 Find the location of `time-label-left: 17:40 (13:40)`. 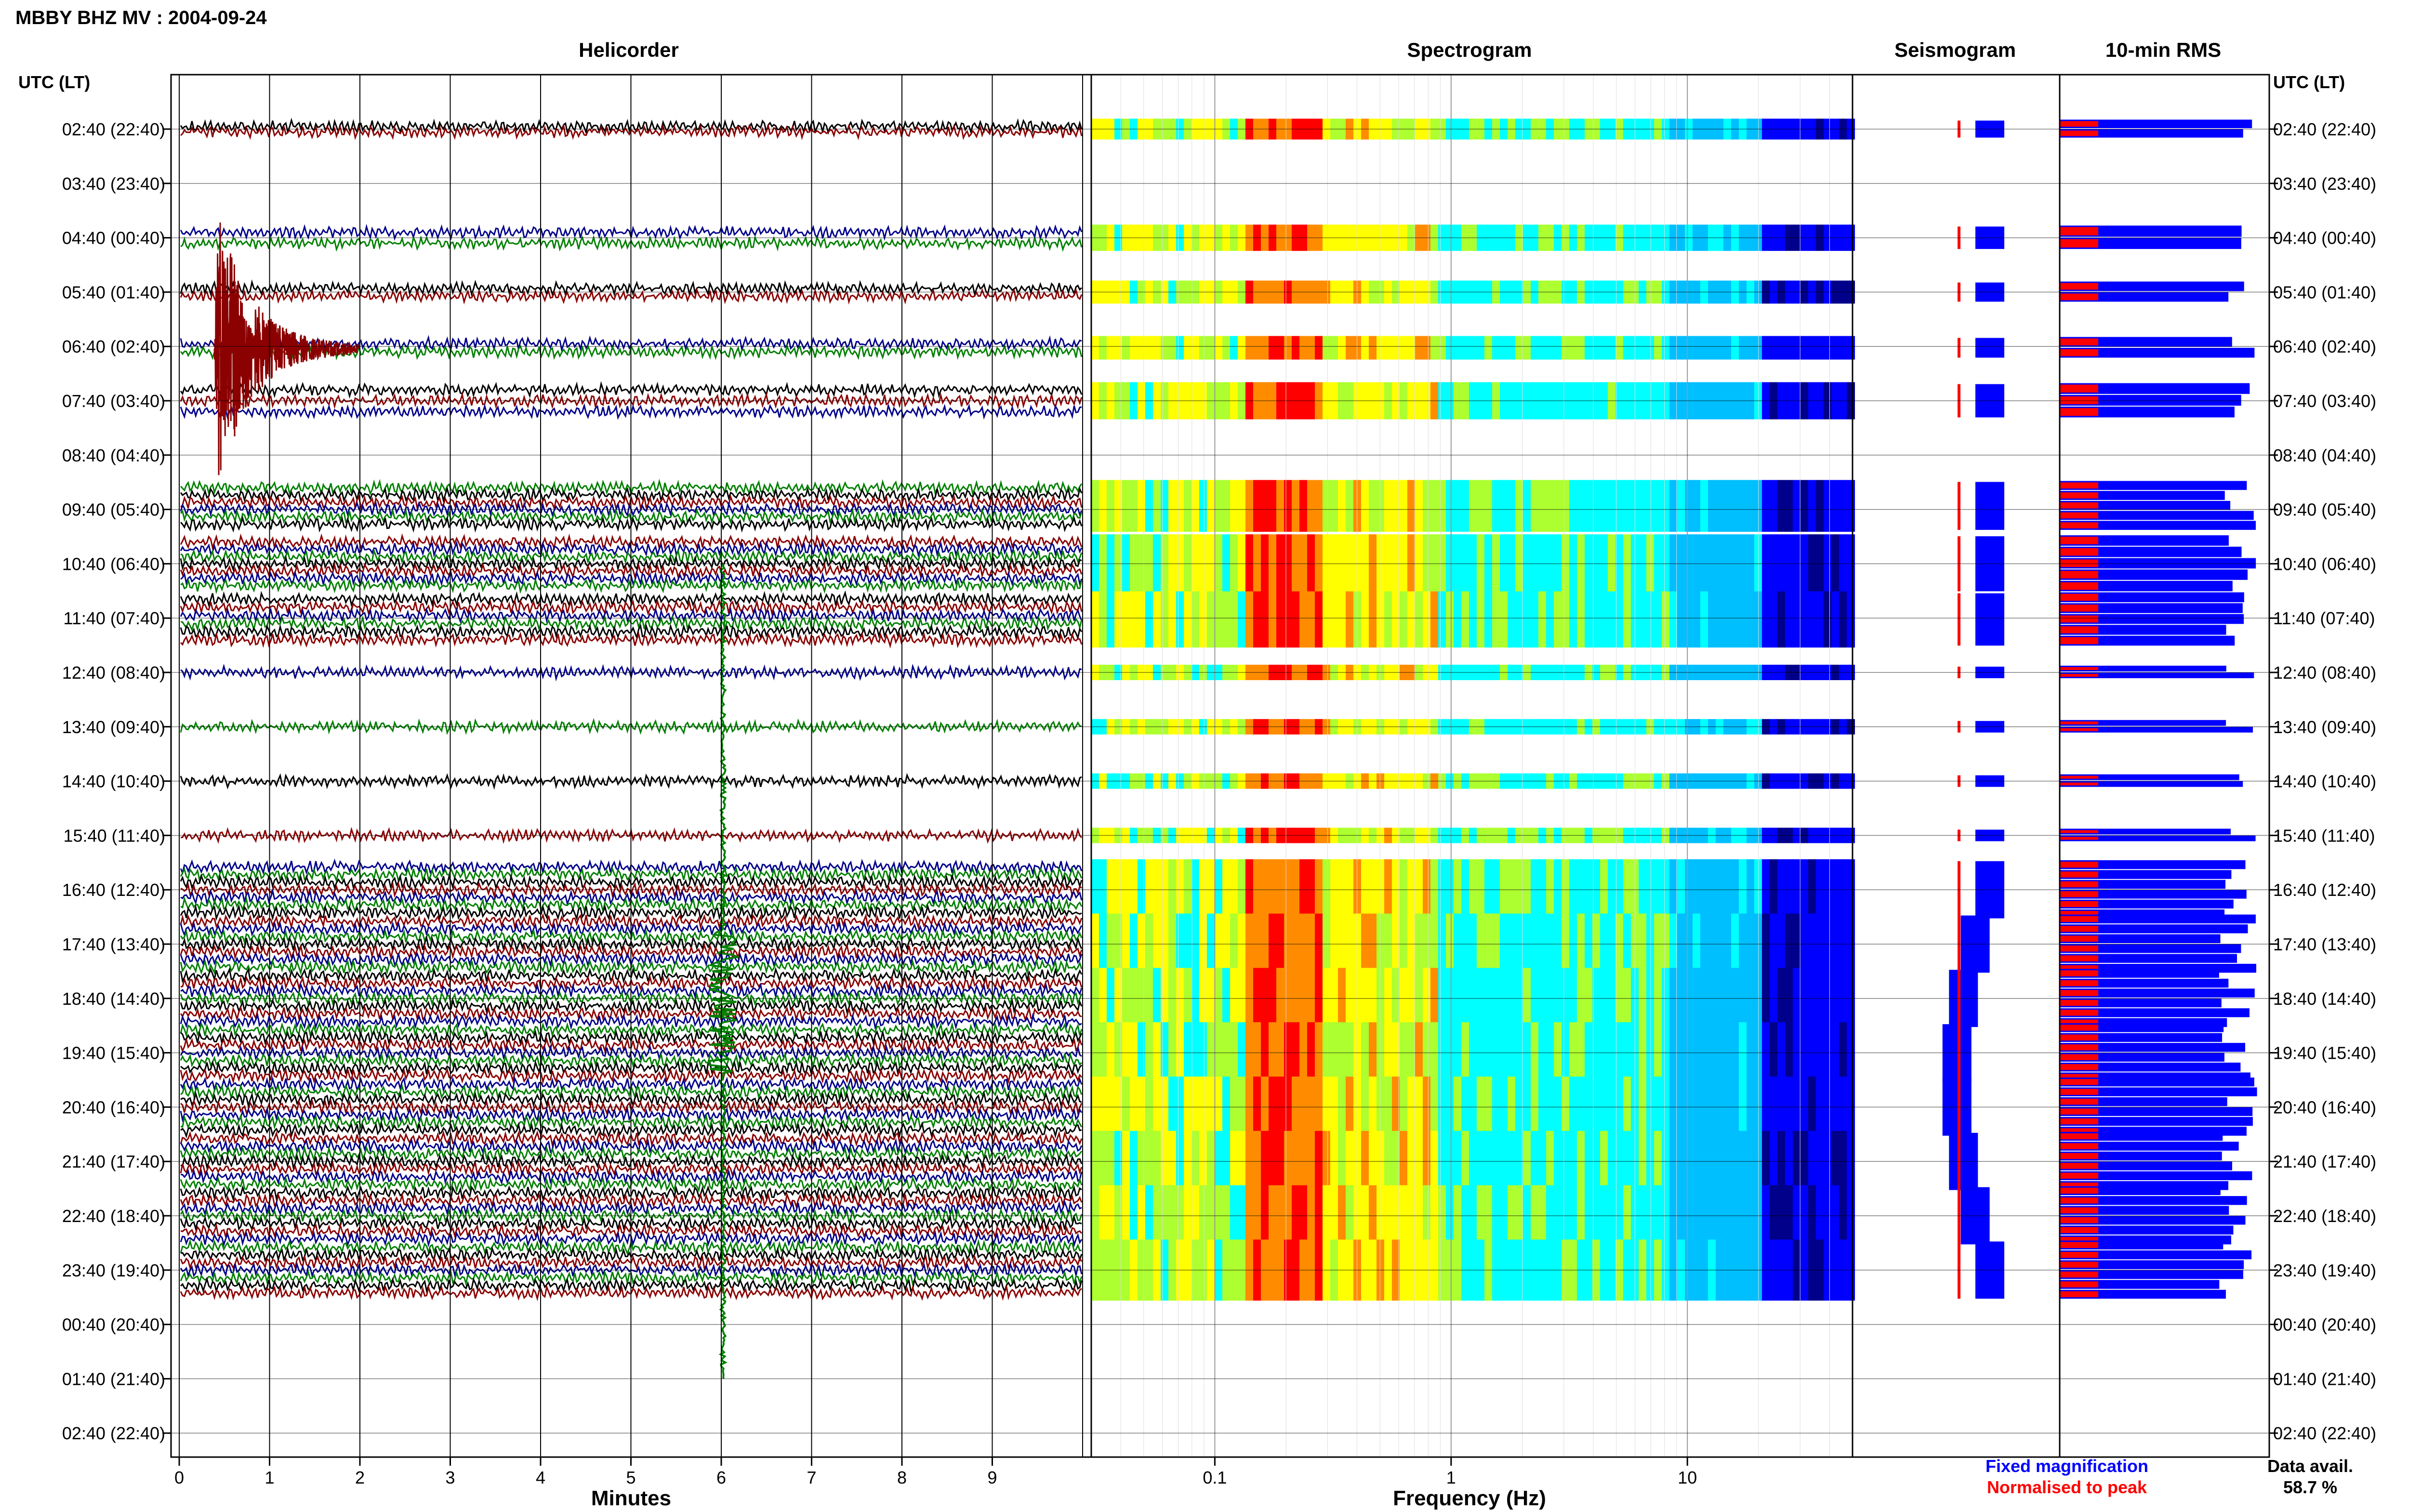

time-label-left: 17:40 (13:40) is located at coordinates (113, 944).